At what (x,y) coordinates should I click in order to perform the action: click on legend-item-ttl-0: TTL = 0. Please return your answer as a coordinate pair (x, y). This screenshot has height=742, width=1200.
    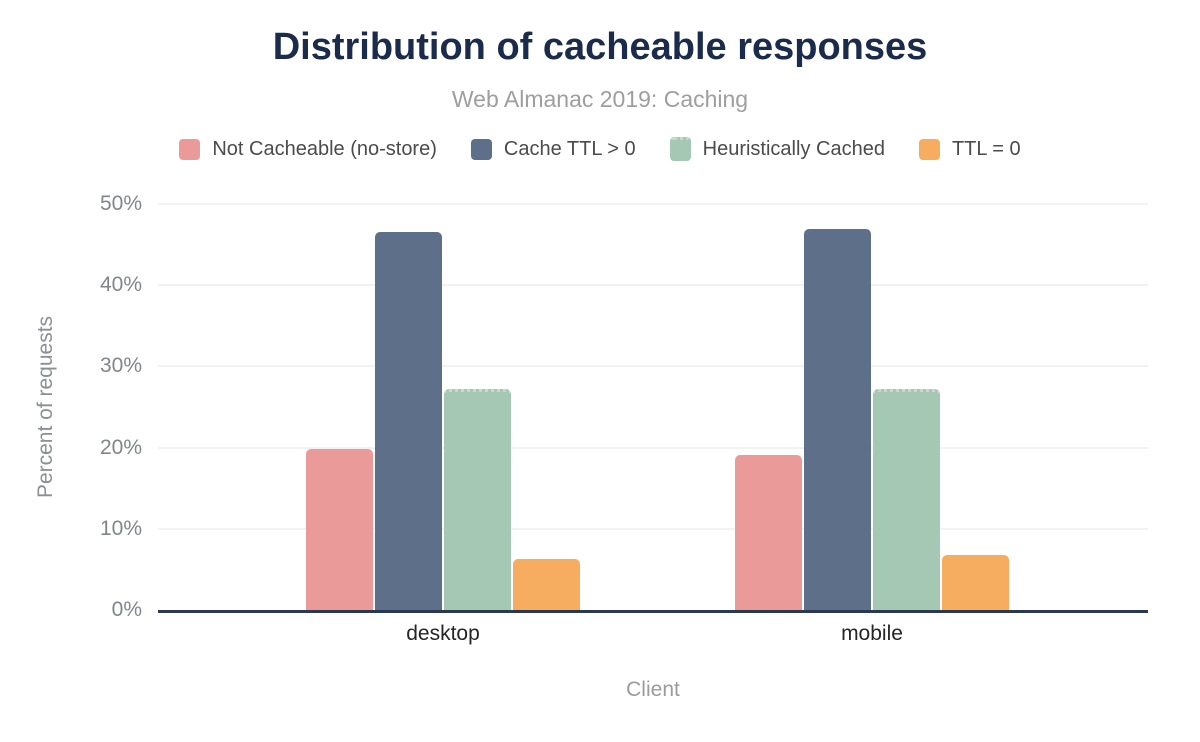
    Looking at the image, I should click on (969, 149).